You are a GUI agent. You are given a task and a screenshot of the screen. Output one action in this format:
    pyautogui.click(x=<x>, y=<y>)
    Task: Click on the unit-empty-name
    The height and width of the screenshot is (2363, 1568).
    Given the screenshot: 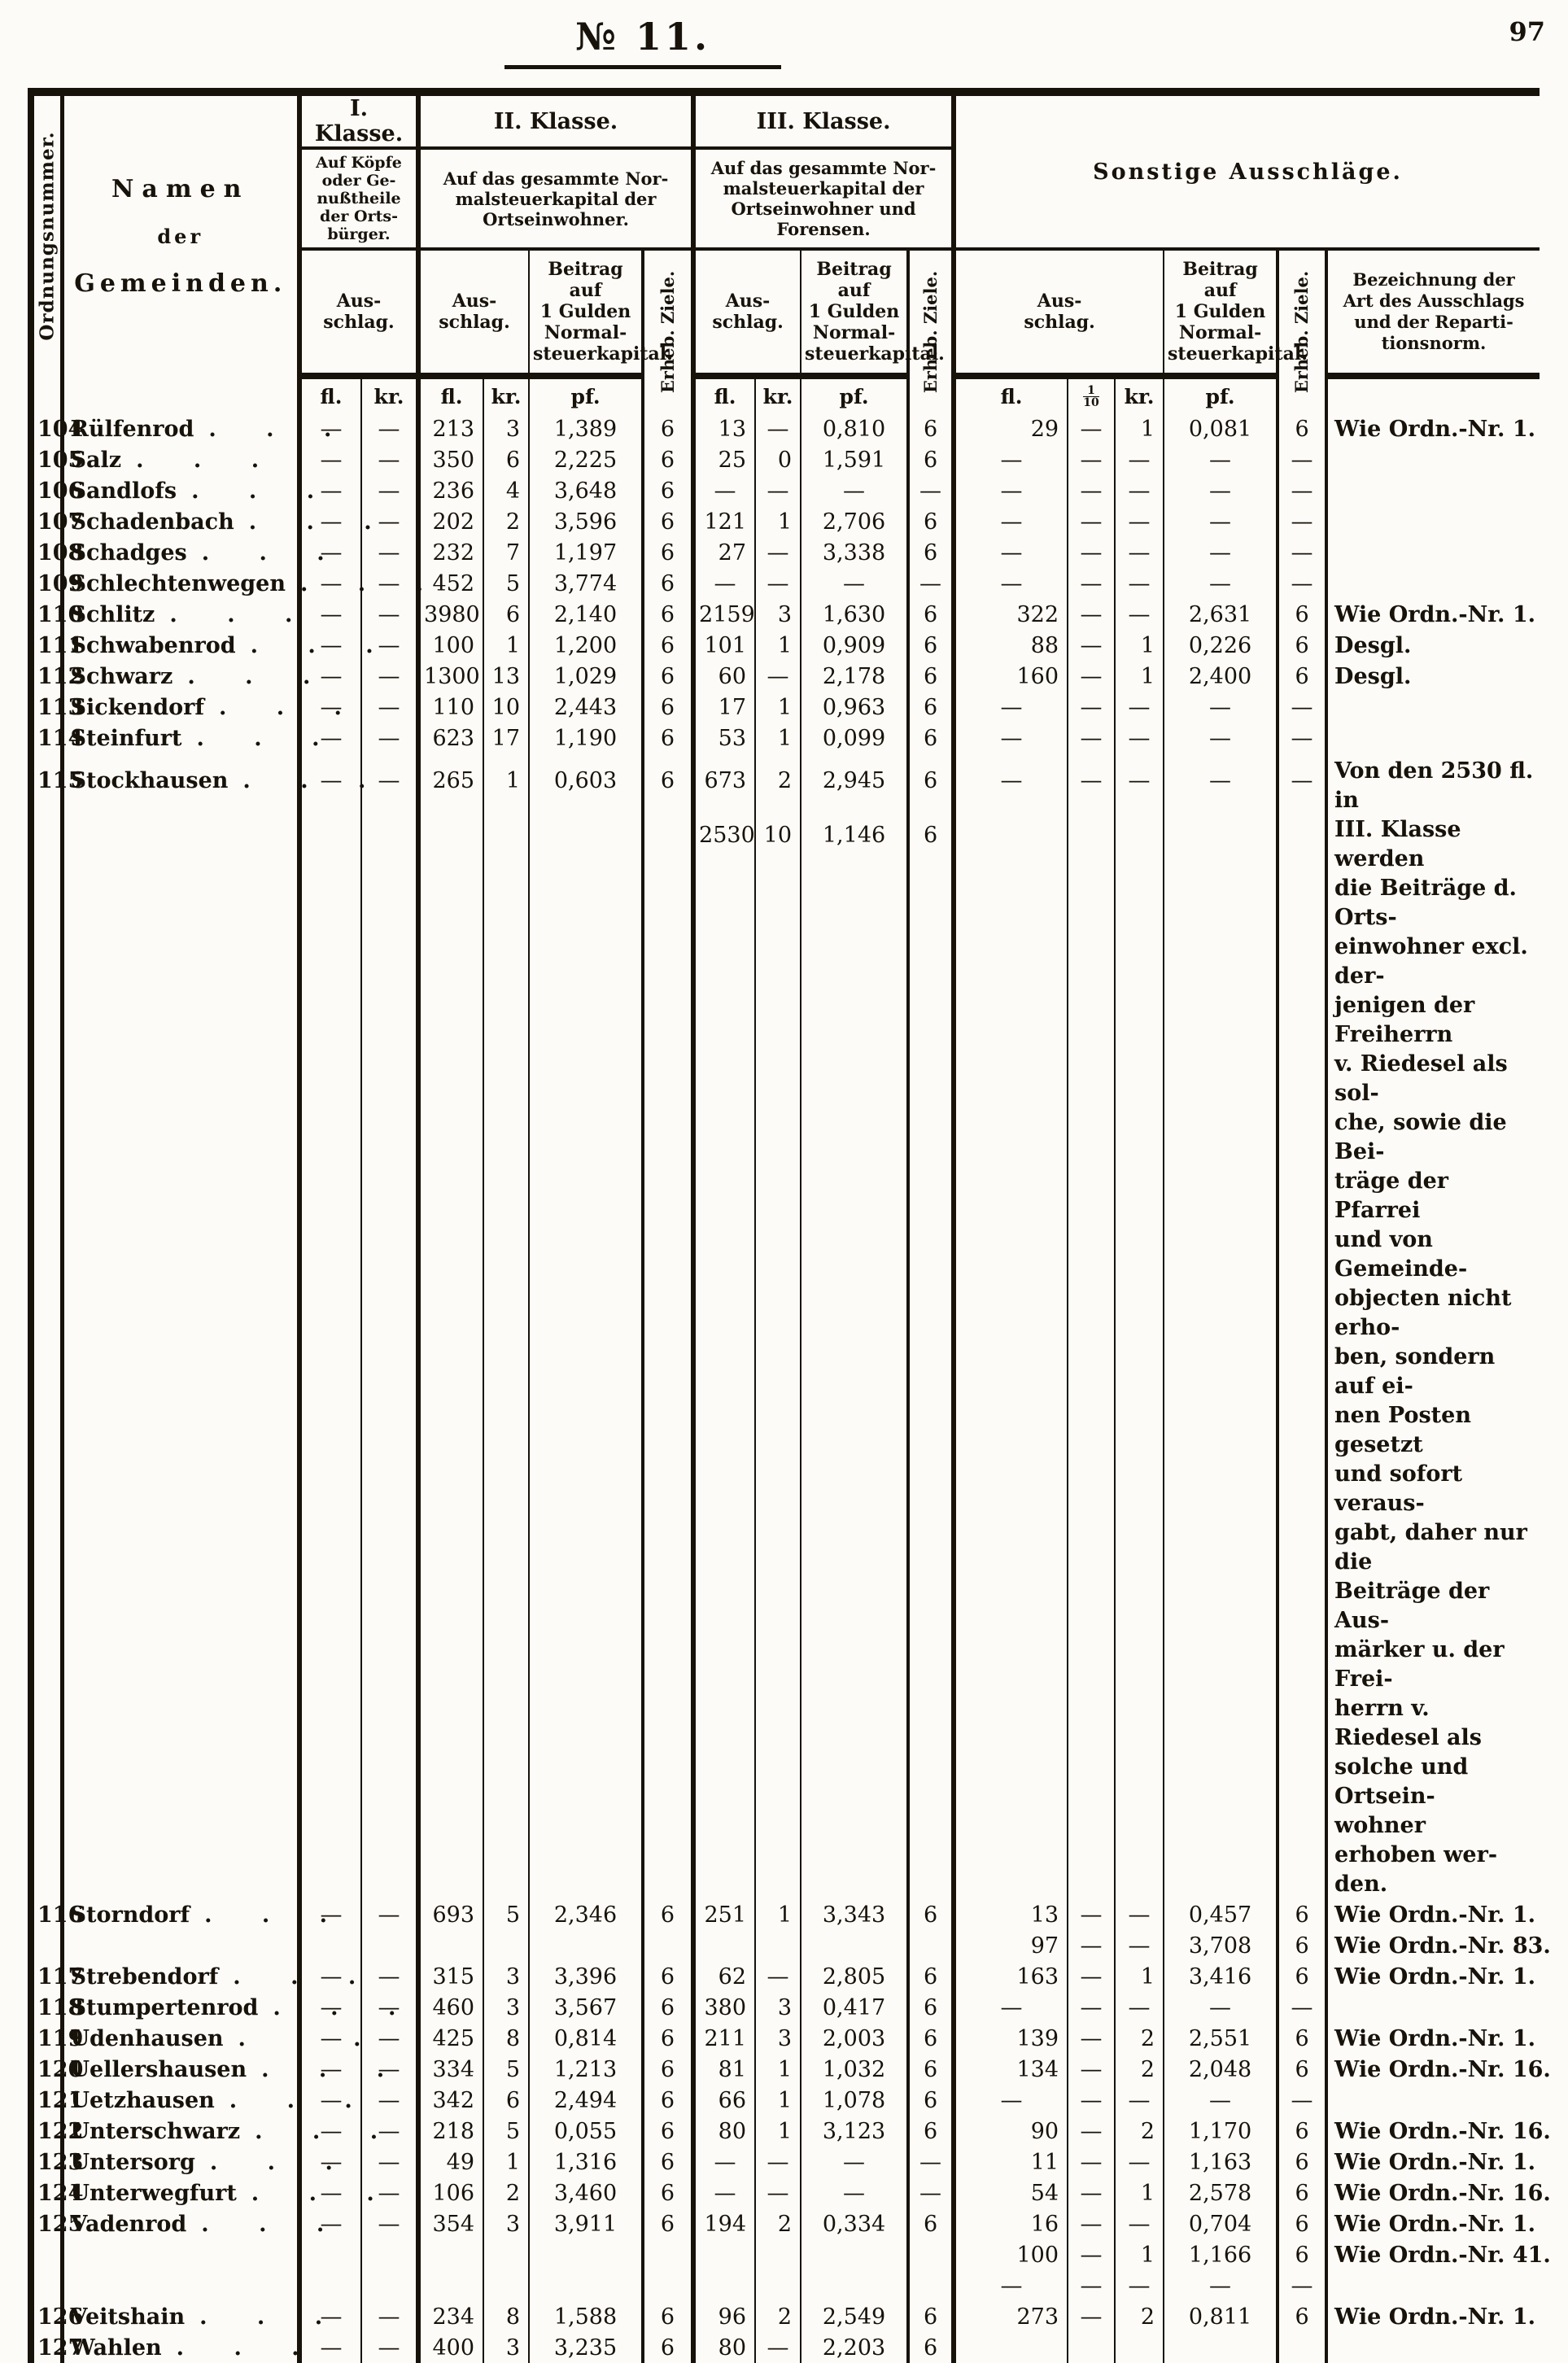 What is the action you would take?
    pyautogui.click(x=179, y=394)
    